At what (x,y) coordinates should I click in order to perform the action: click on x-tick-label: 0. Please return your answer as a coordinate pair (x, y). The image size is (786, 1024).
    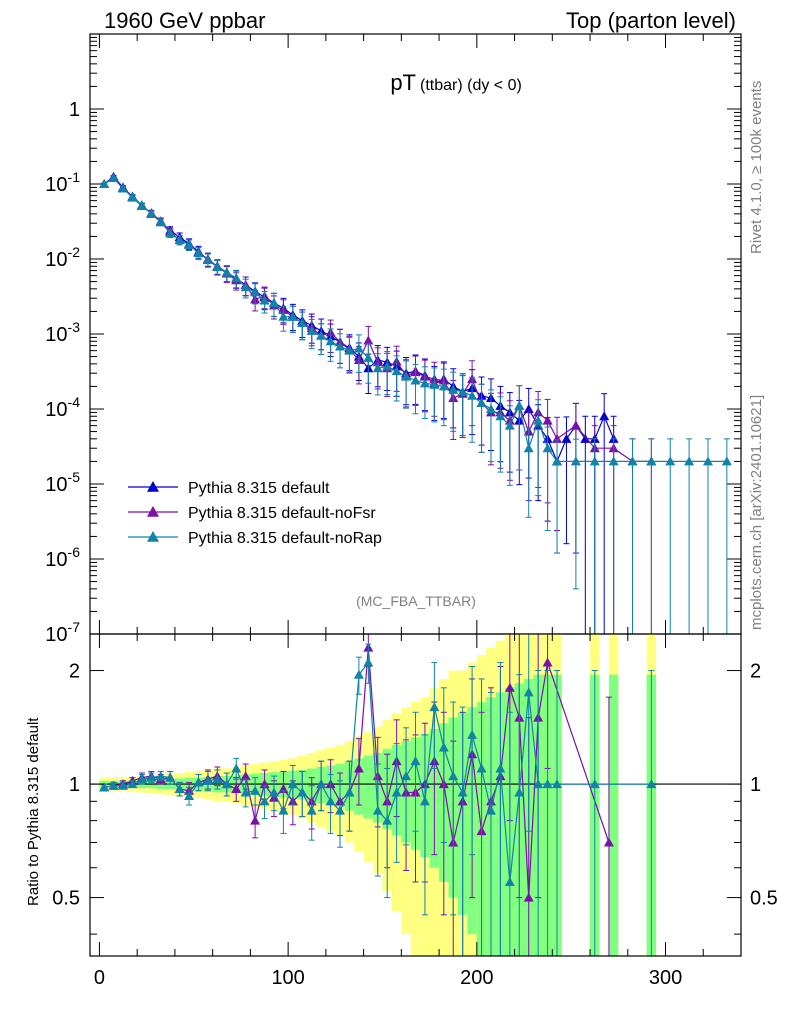
    Looking at the image, I should click on (99, 978).